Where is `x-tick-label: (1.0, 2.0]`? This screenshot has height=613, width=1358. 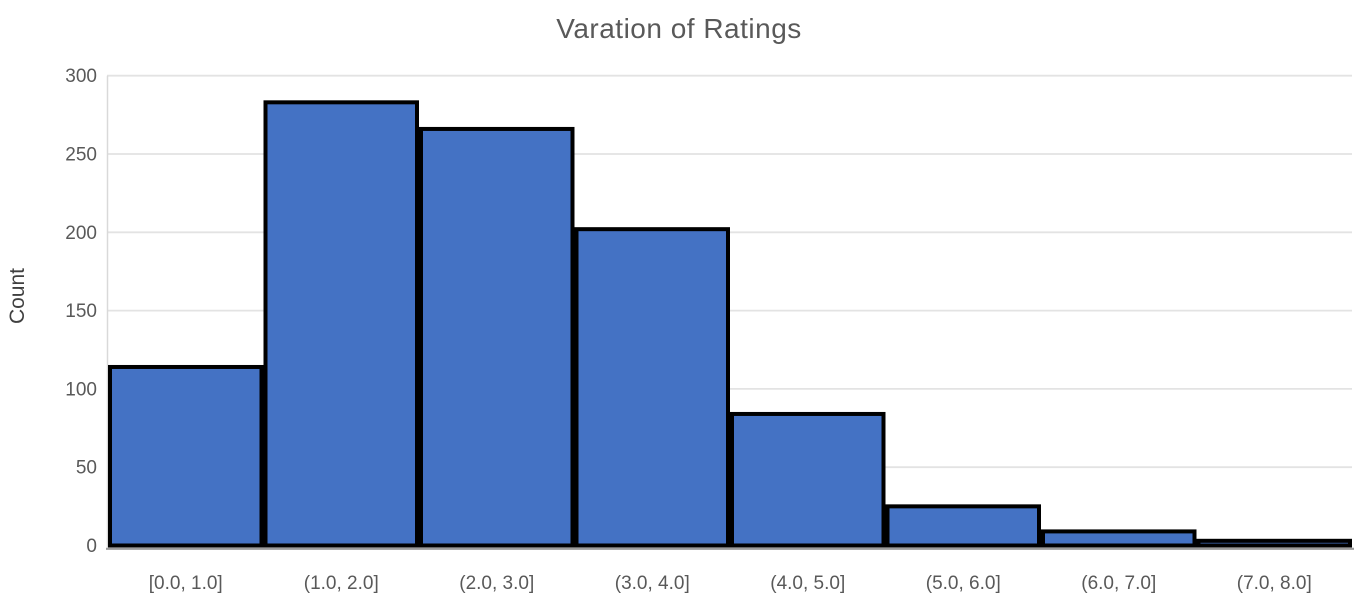 x-tick-label: (1.0, 2.0] is located at coordinates (341, 583).